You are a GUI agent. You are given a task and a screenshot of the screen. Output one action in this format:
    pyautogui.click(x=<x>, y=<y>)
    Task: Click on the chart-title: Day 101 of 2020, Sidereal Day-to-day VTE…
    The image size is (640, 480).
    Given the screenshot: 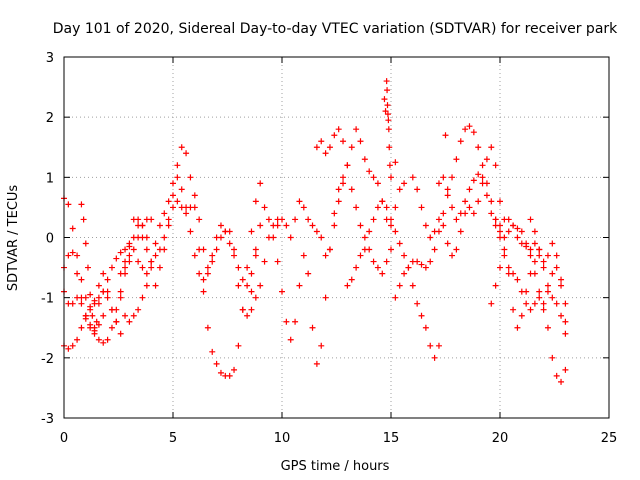 What is the action you would take?
    pyautogui.click(x=335, y=29)
    